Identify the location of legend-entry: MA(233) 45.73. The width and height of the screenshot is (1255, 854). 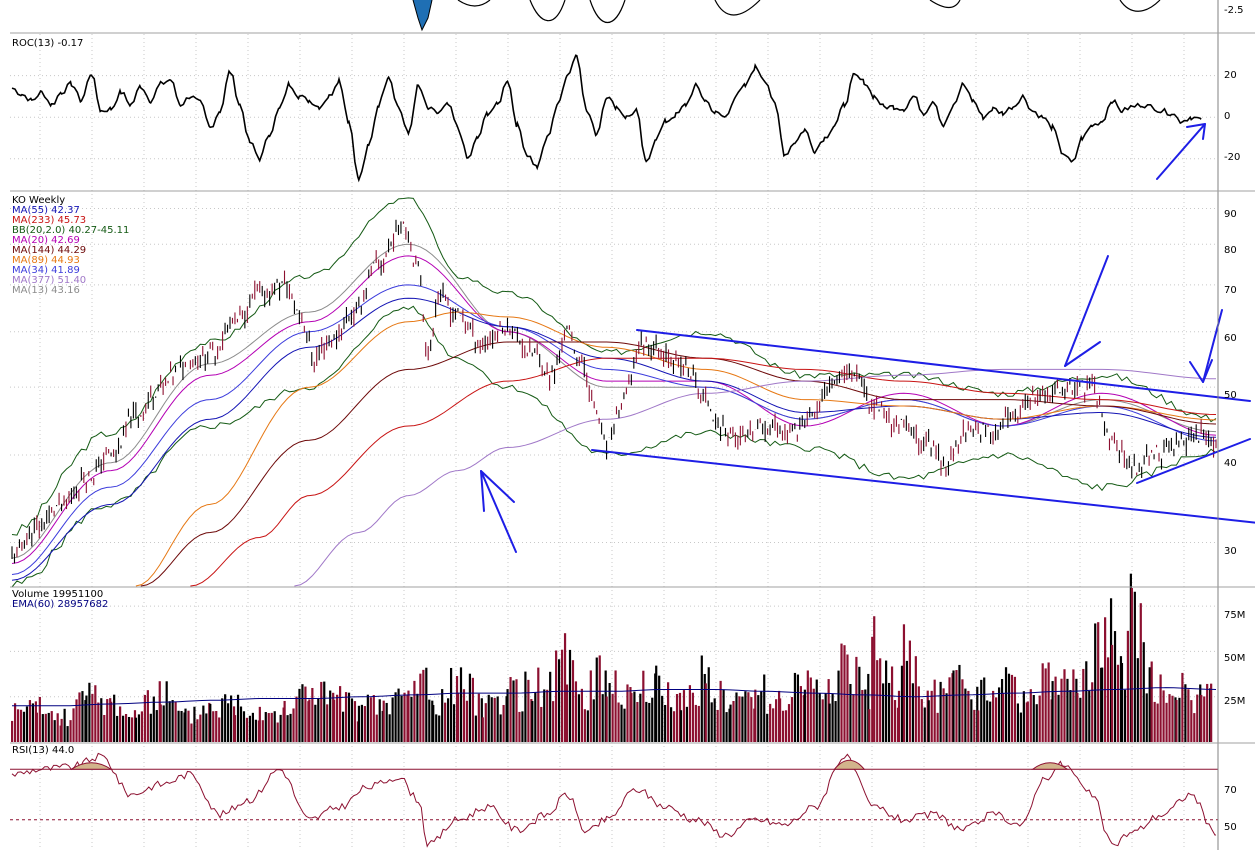
(49, 220).